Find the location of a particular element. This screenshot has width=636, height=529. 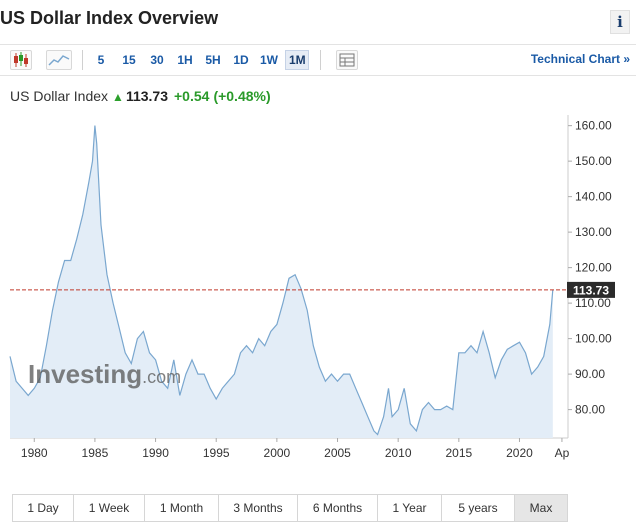

last-price-label: 113.73 is located at coordinates (591, 290).